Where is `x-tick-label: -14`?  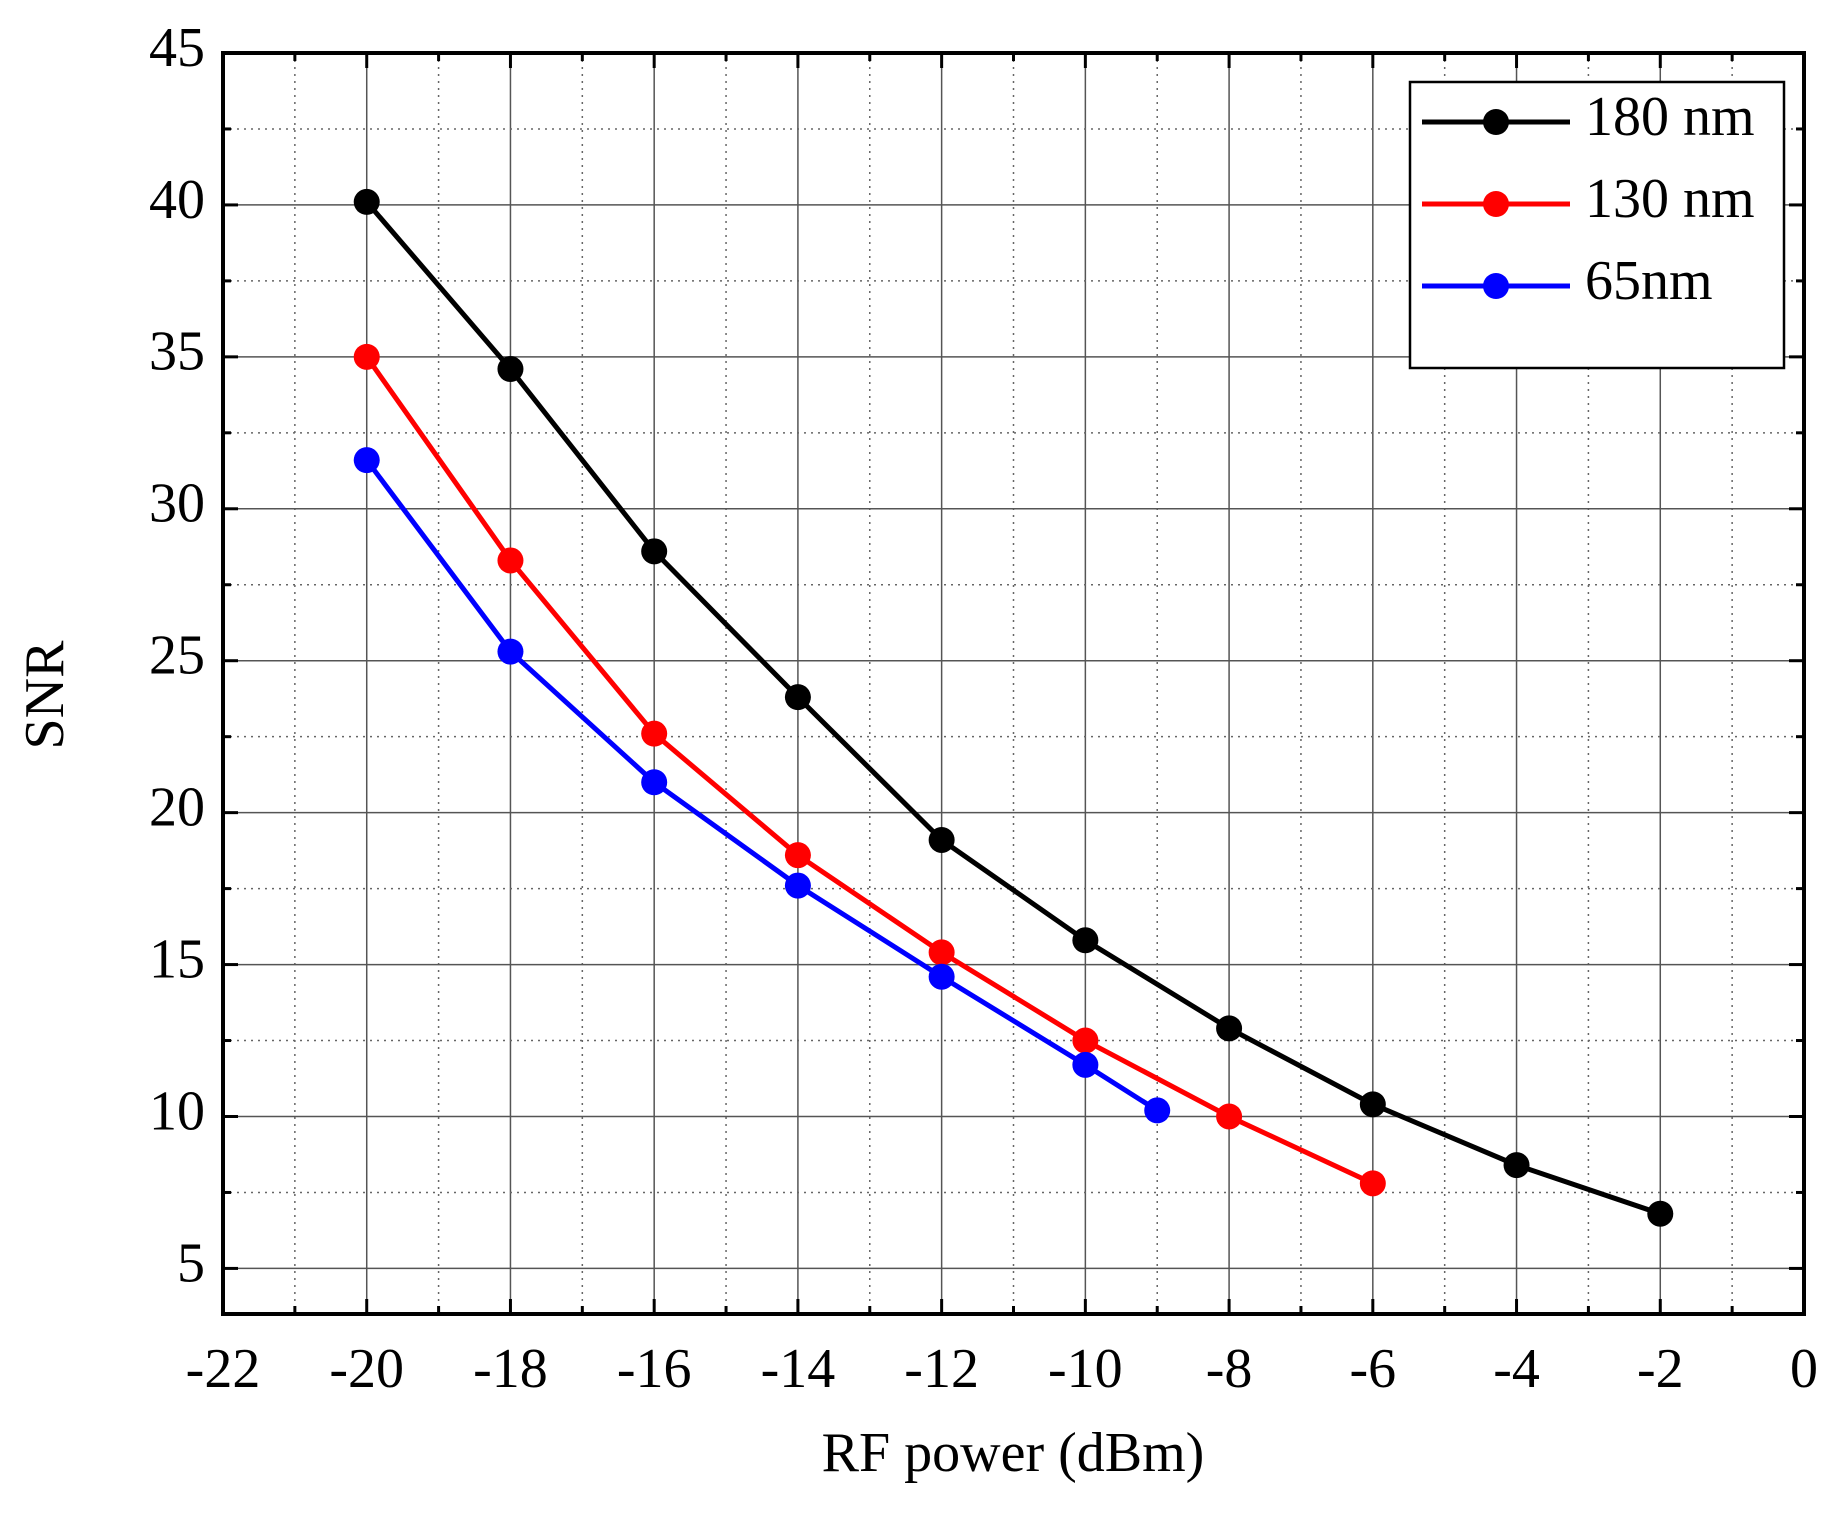 x-tick-label: -14 is located at coordinates (798, 1369).